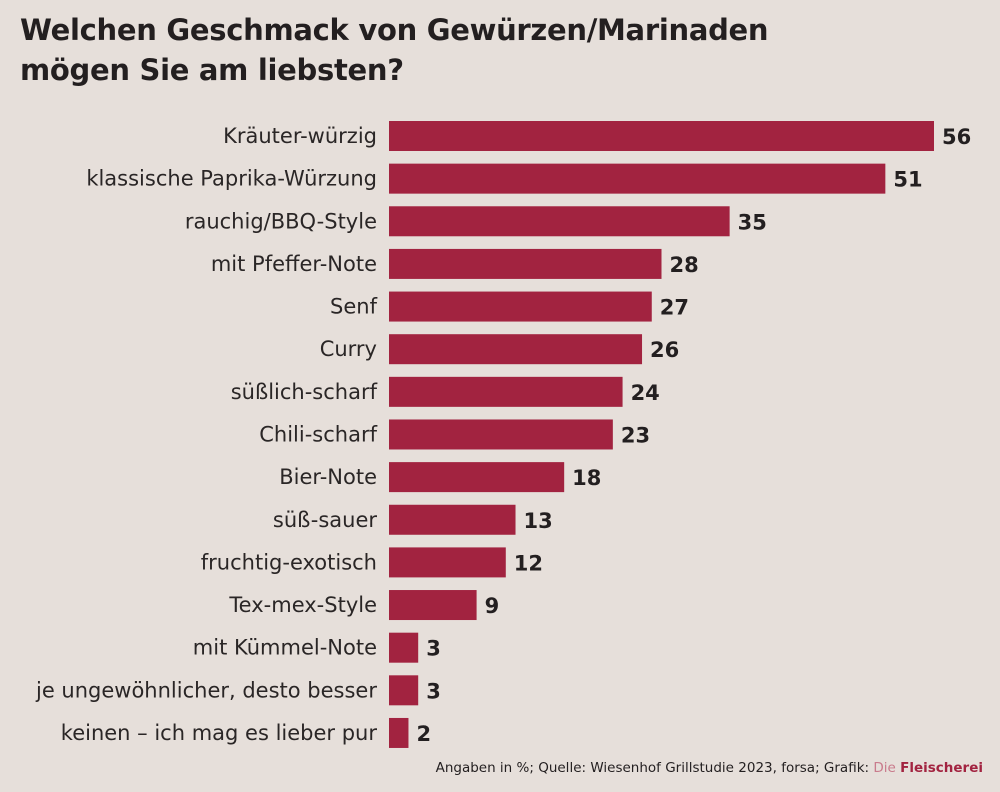 This screenshot has width=1000, height=792. I want to click on category-label: Bier-Note, so click(328, 477).